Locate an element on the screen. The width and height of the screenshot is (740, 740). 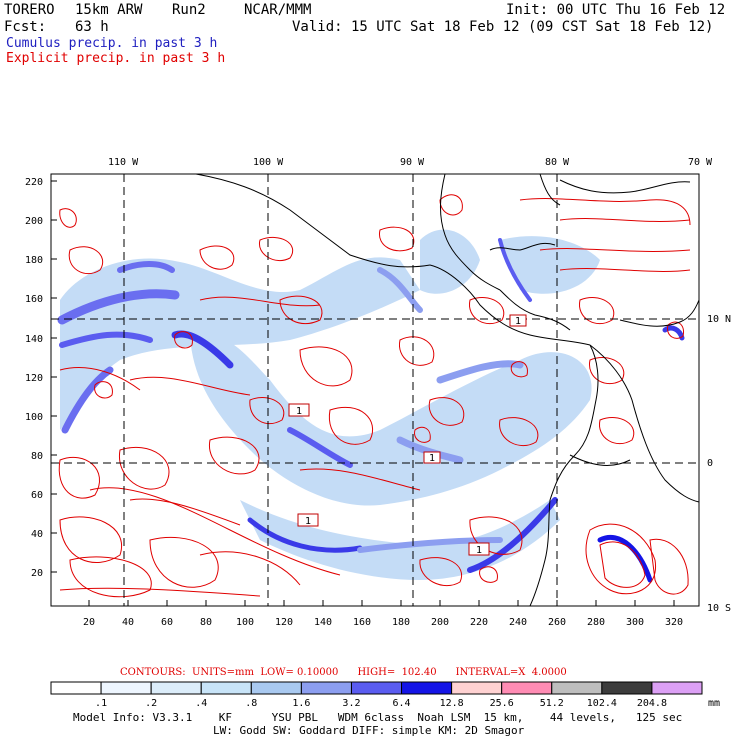
colorbar-label: 1.6 is located at coordinates (301, 703).